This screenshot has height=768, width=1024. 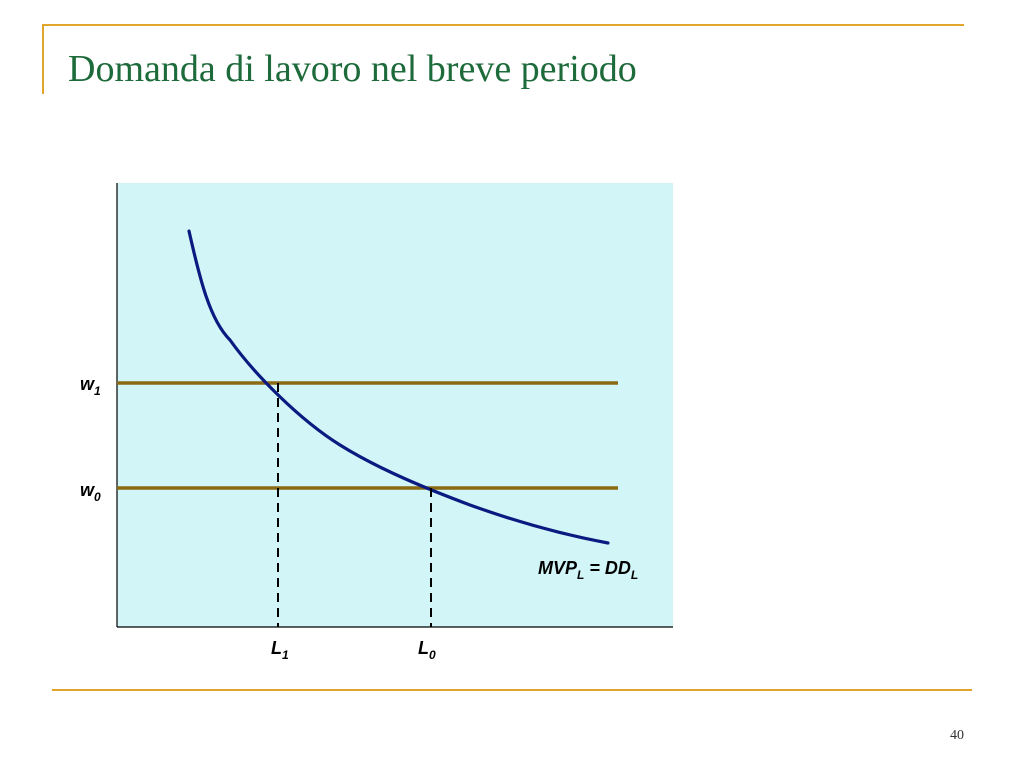 I want to click on label-w0: w0, so click(x=90, y=492).